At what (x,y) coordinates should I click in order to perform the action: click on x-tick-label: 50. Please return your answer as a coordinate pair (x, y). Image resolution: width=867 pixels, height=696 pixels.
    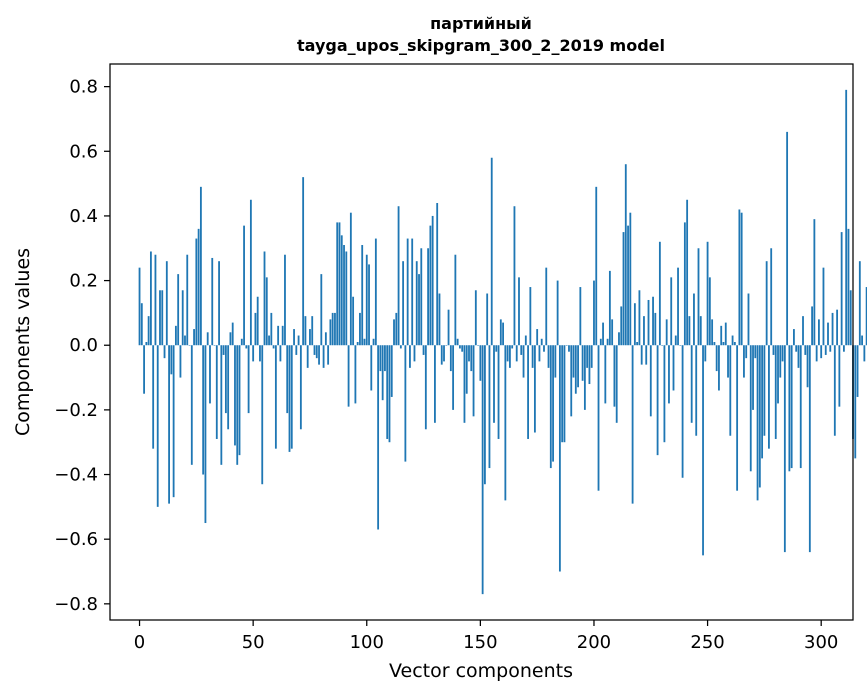
    Looking at the image, I should click on (253, 642).